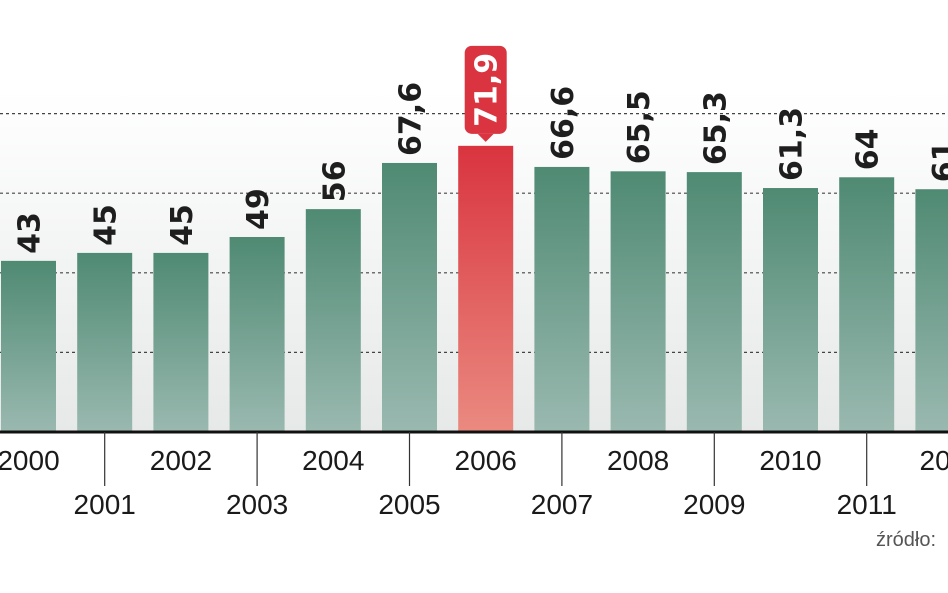 This screenshot has height=593, width=948. I want to click on value-label-2010: 61,3, so click(792, 144).